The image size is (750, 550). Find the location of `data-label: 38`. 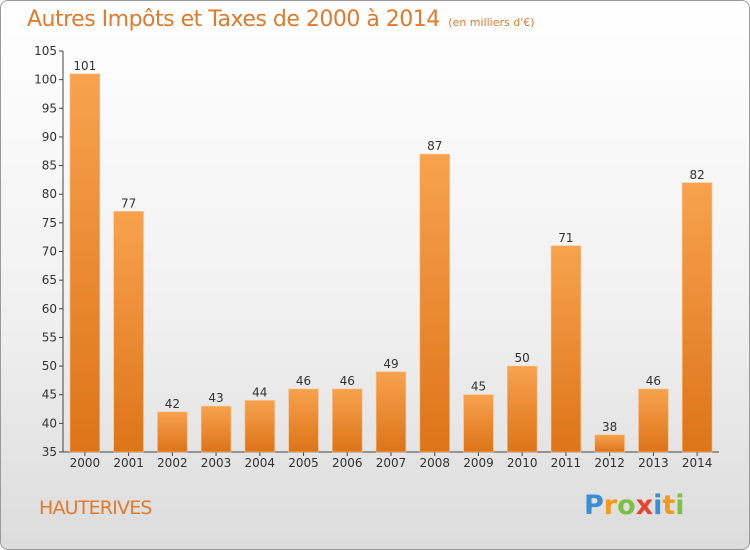

data-label: 38 is located at coordinates (609, 427).